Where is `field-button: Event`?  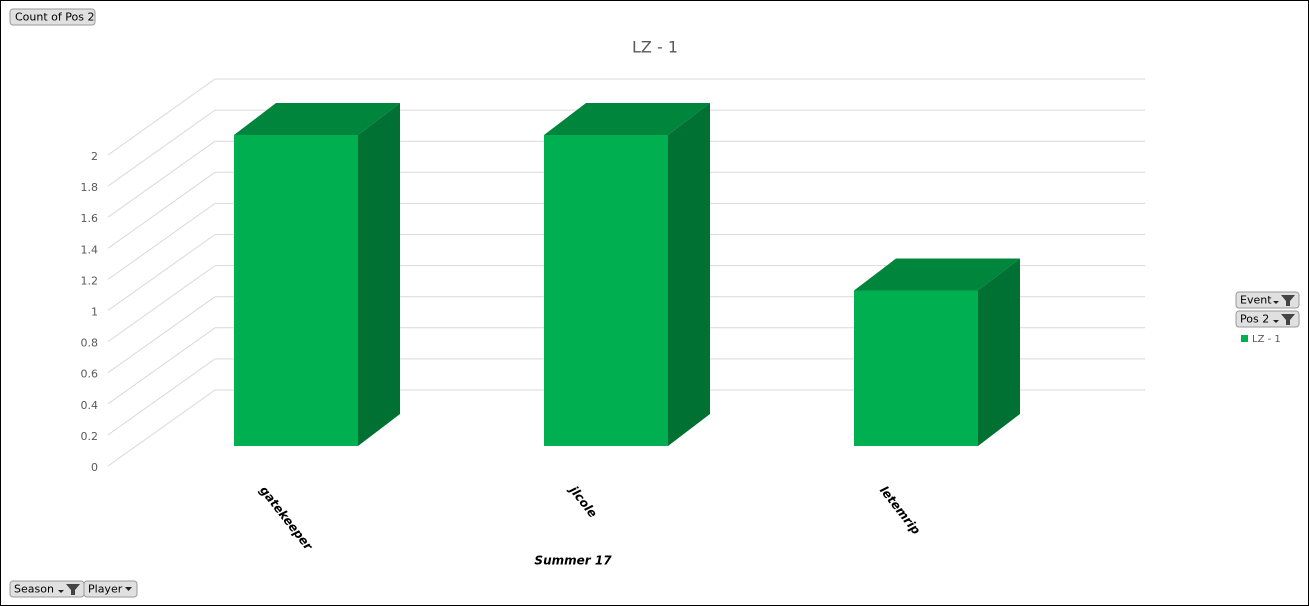
field-button: Event is located at coordinates (1267, 300).